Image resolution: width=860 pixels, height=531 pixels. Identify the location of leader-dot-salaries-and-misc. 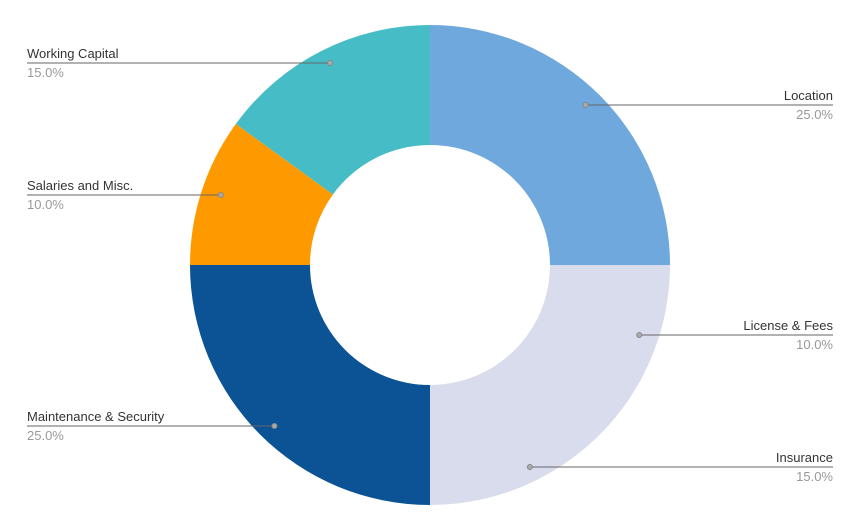
(220, 195).